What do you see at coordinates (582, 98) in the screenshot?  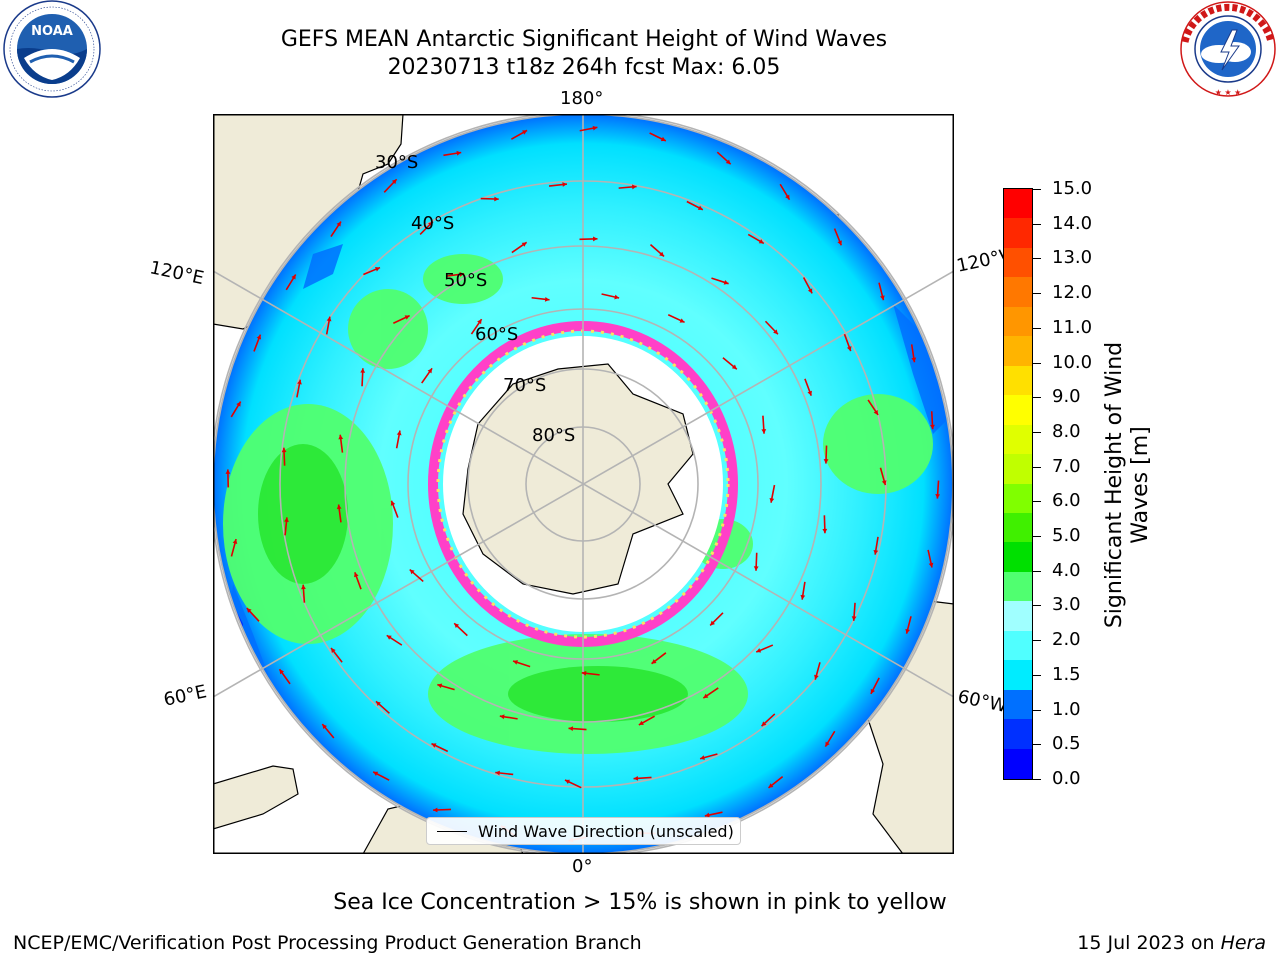 I see `lon-label-180: 180°` at bounding box center [582, 98].